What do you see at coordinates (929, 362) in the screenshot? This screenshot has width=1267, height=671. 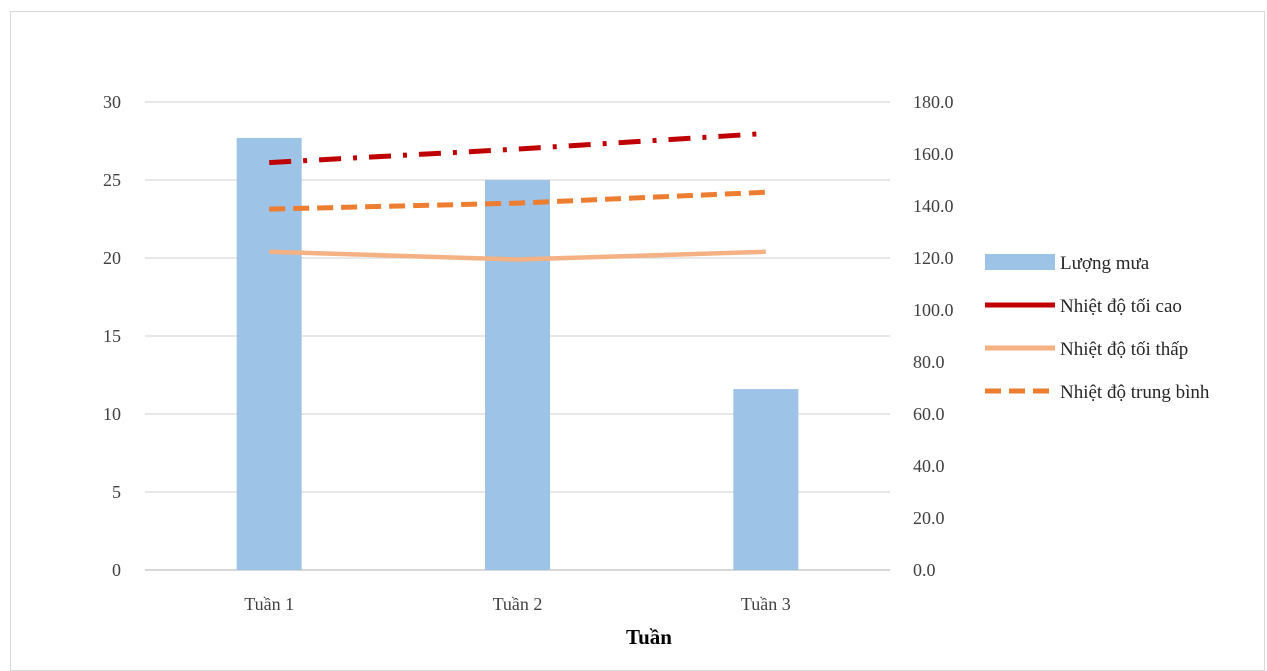 I see `right-tick-label: 80.0` at bounding box center [929, 362].